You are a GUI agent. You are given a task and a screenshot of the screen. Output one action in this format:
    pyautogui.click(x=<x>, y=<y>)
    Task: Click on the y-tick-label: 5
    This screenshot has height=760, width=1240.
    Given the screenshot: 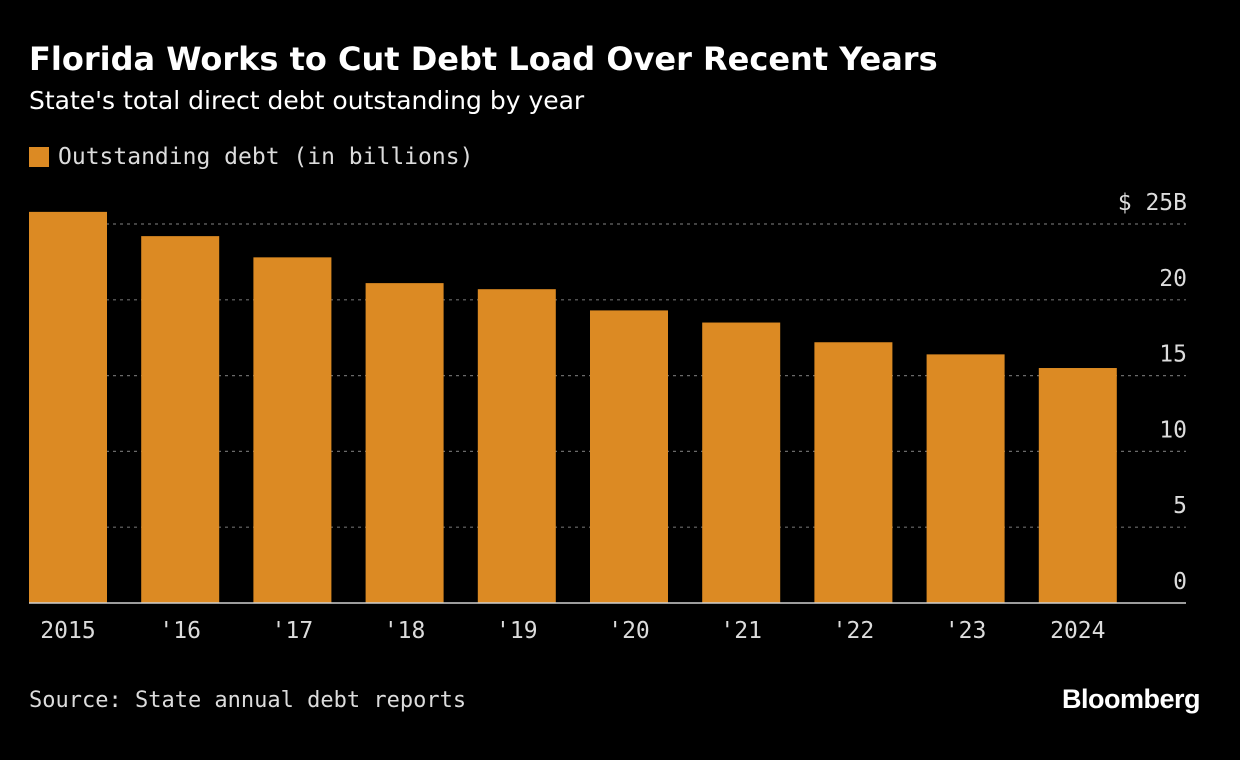 What is the action you would take?
    pyautogui.click(x=1180, y=506)
    